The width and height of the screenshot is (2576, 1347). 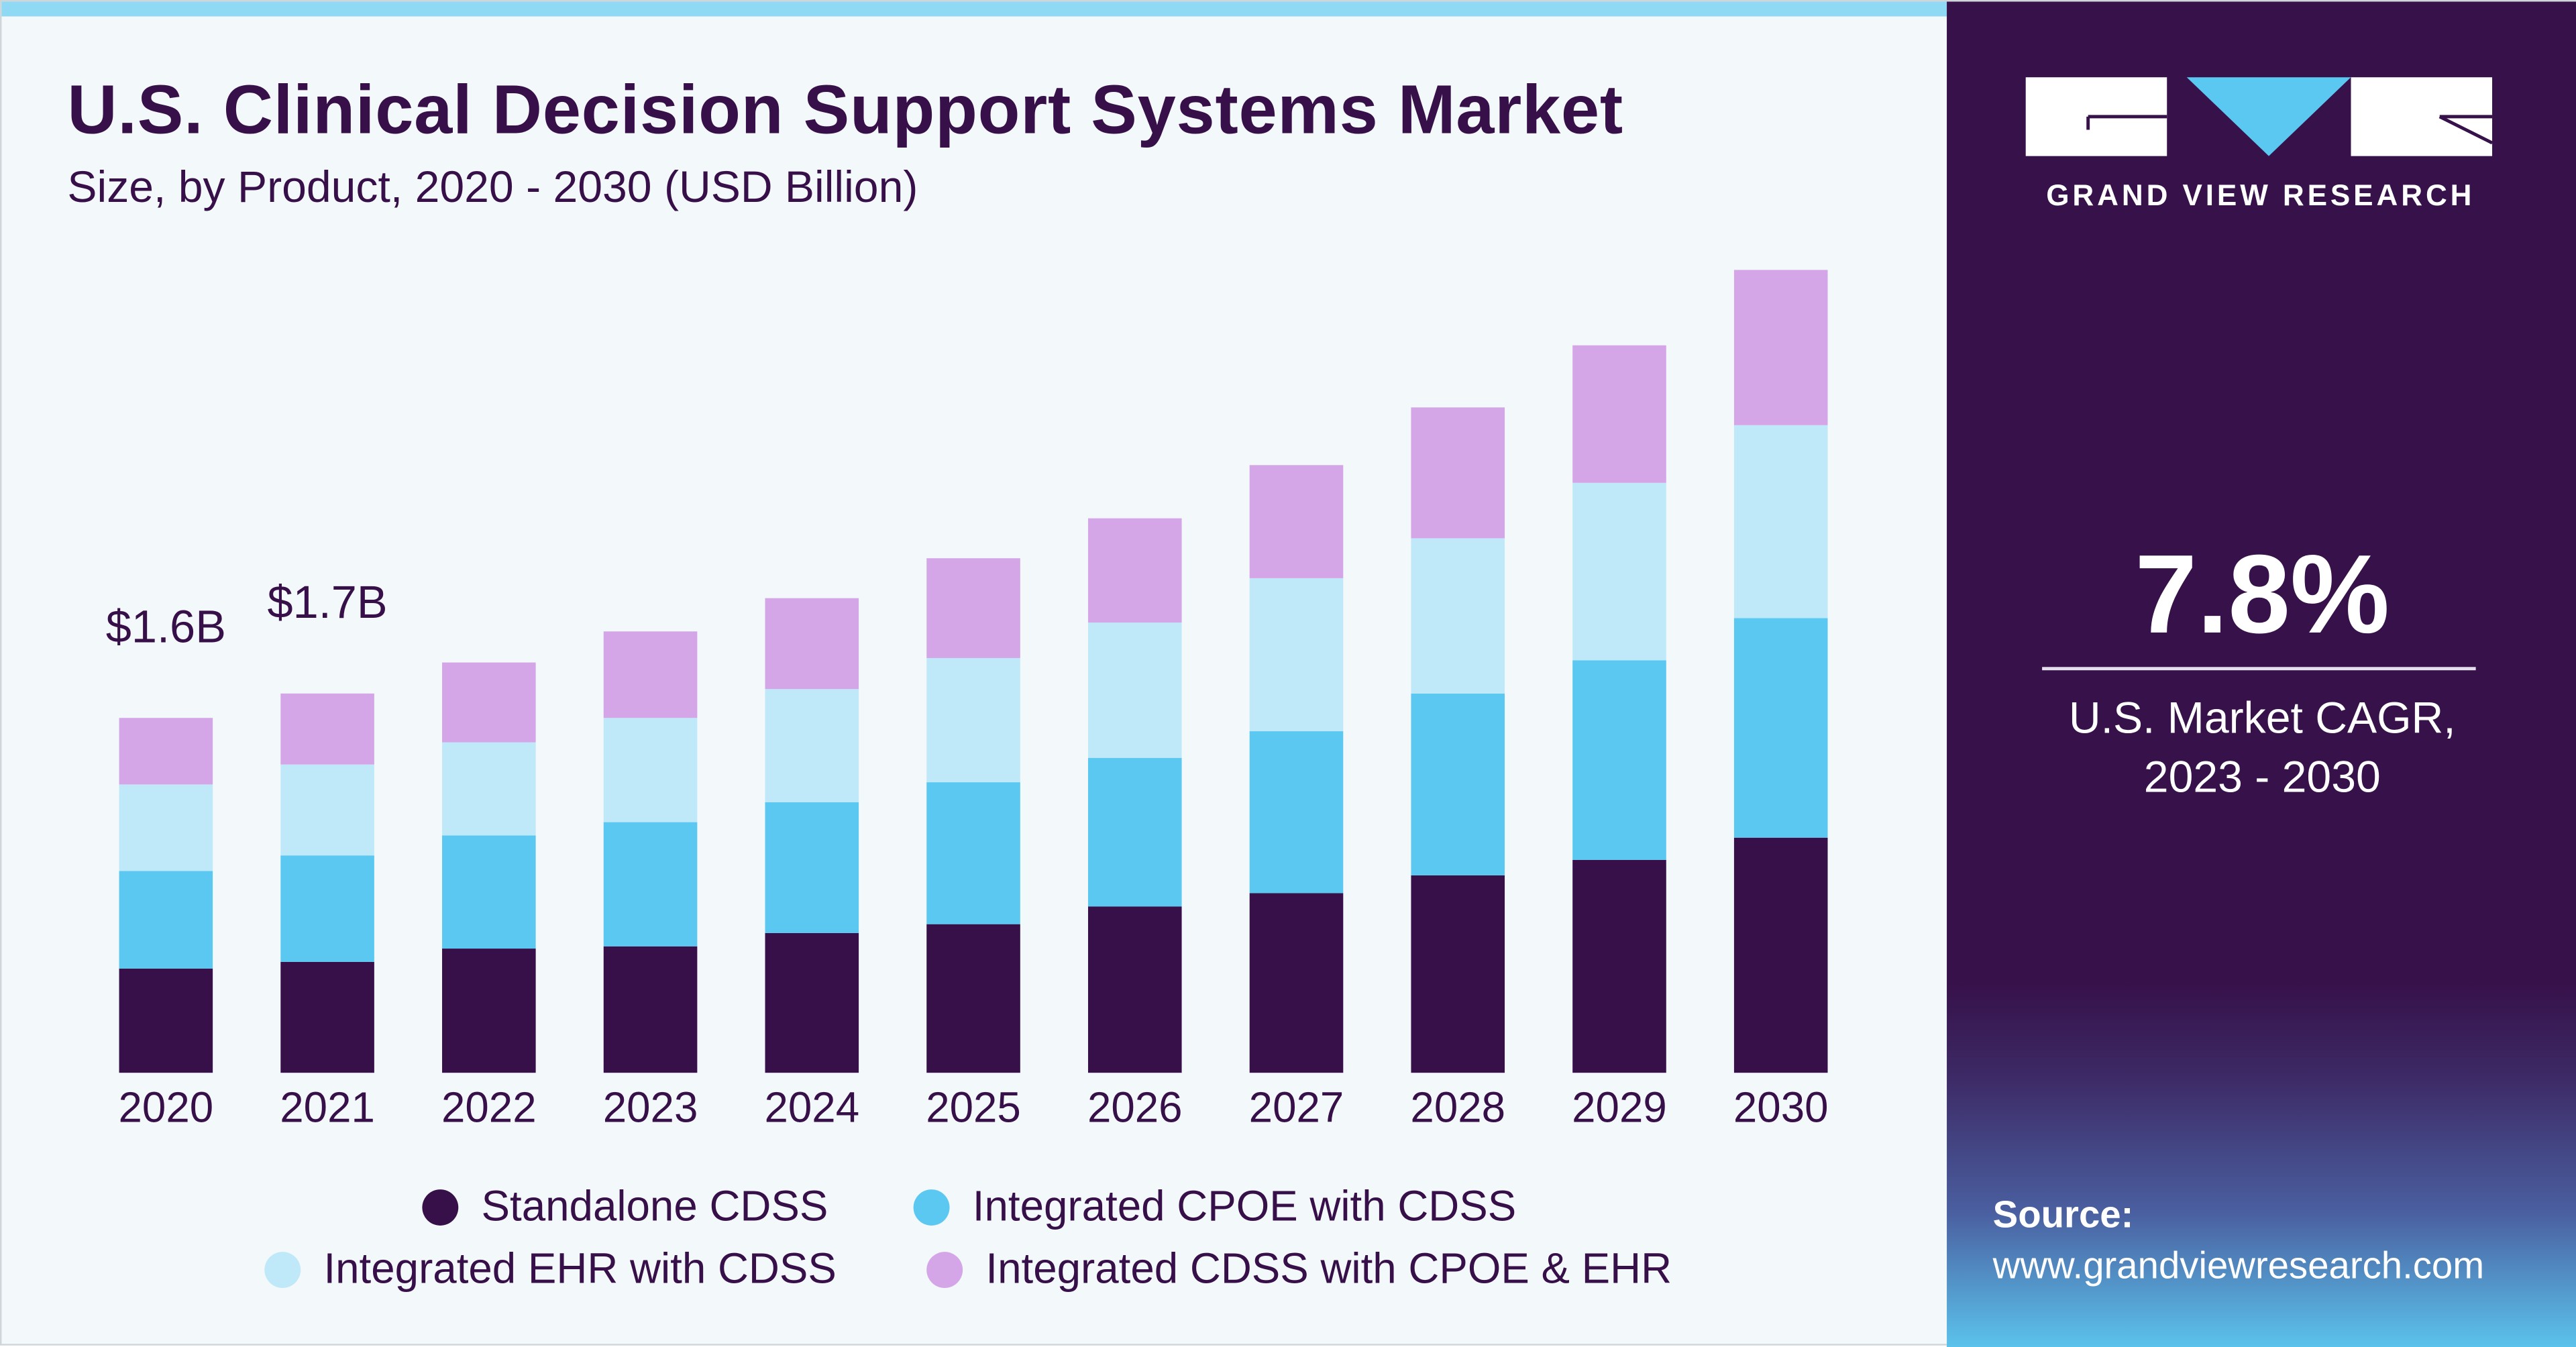 What do you see at coordinates (1328, 1268) in the screenshot?
I see `legend-label: Integrated CDSS with CPOE & EHR` at bounding box center [1328, 1268].